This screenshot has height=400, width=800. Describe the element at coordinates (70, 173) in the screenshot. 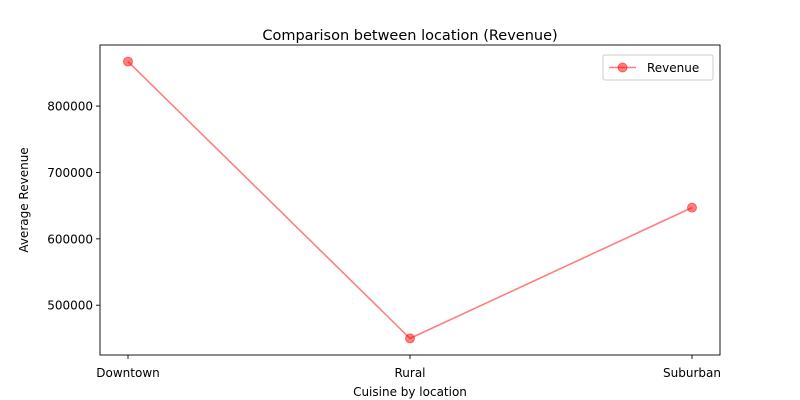

I see `y-tick-label: 700000` at that location.